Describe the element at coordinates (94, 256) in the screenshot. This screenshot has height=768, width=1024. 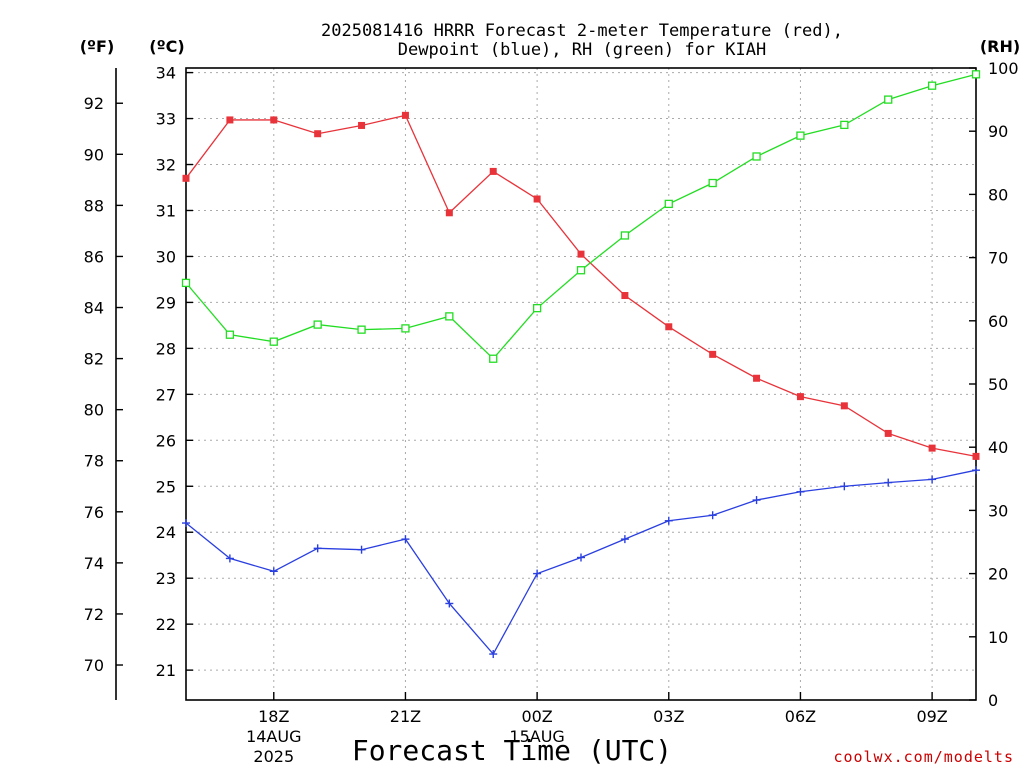
I see `fahrenheit-tick-label: 86` at that location.